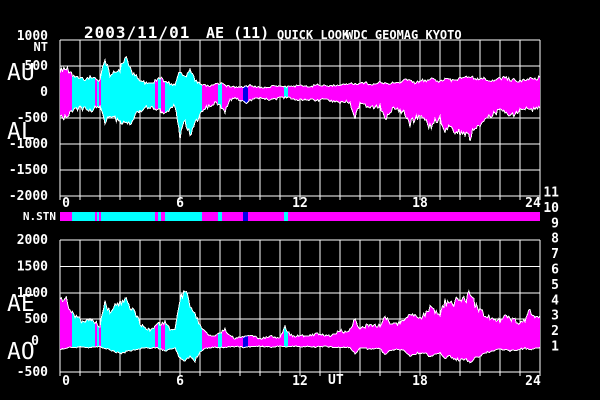  Describe the element at coordinates (555, 223) in the screenshot. I see `legend-count-9: 9` at that location.